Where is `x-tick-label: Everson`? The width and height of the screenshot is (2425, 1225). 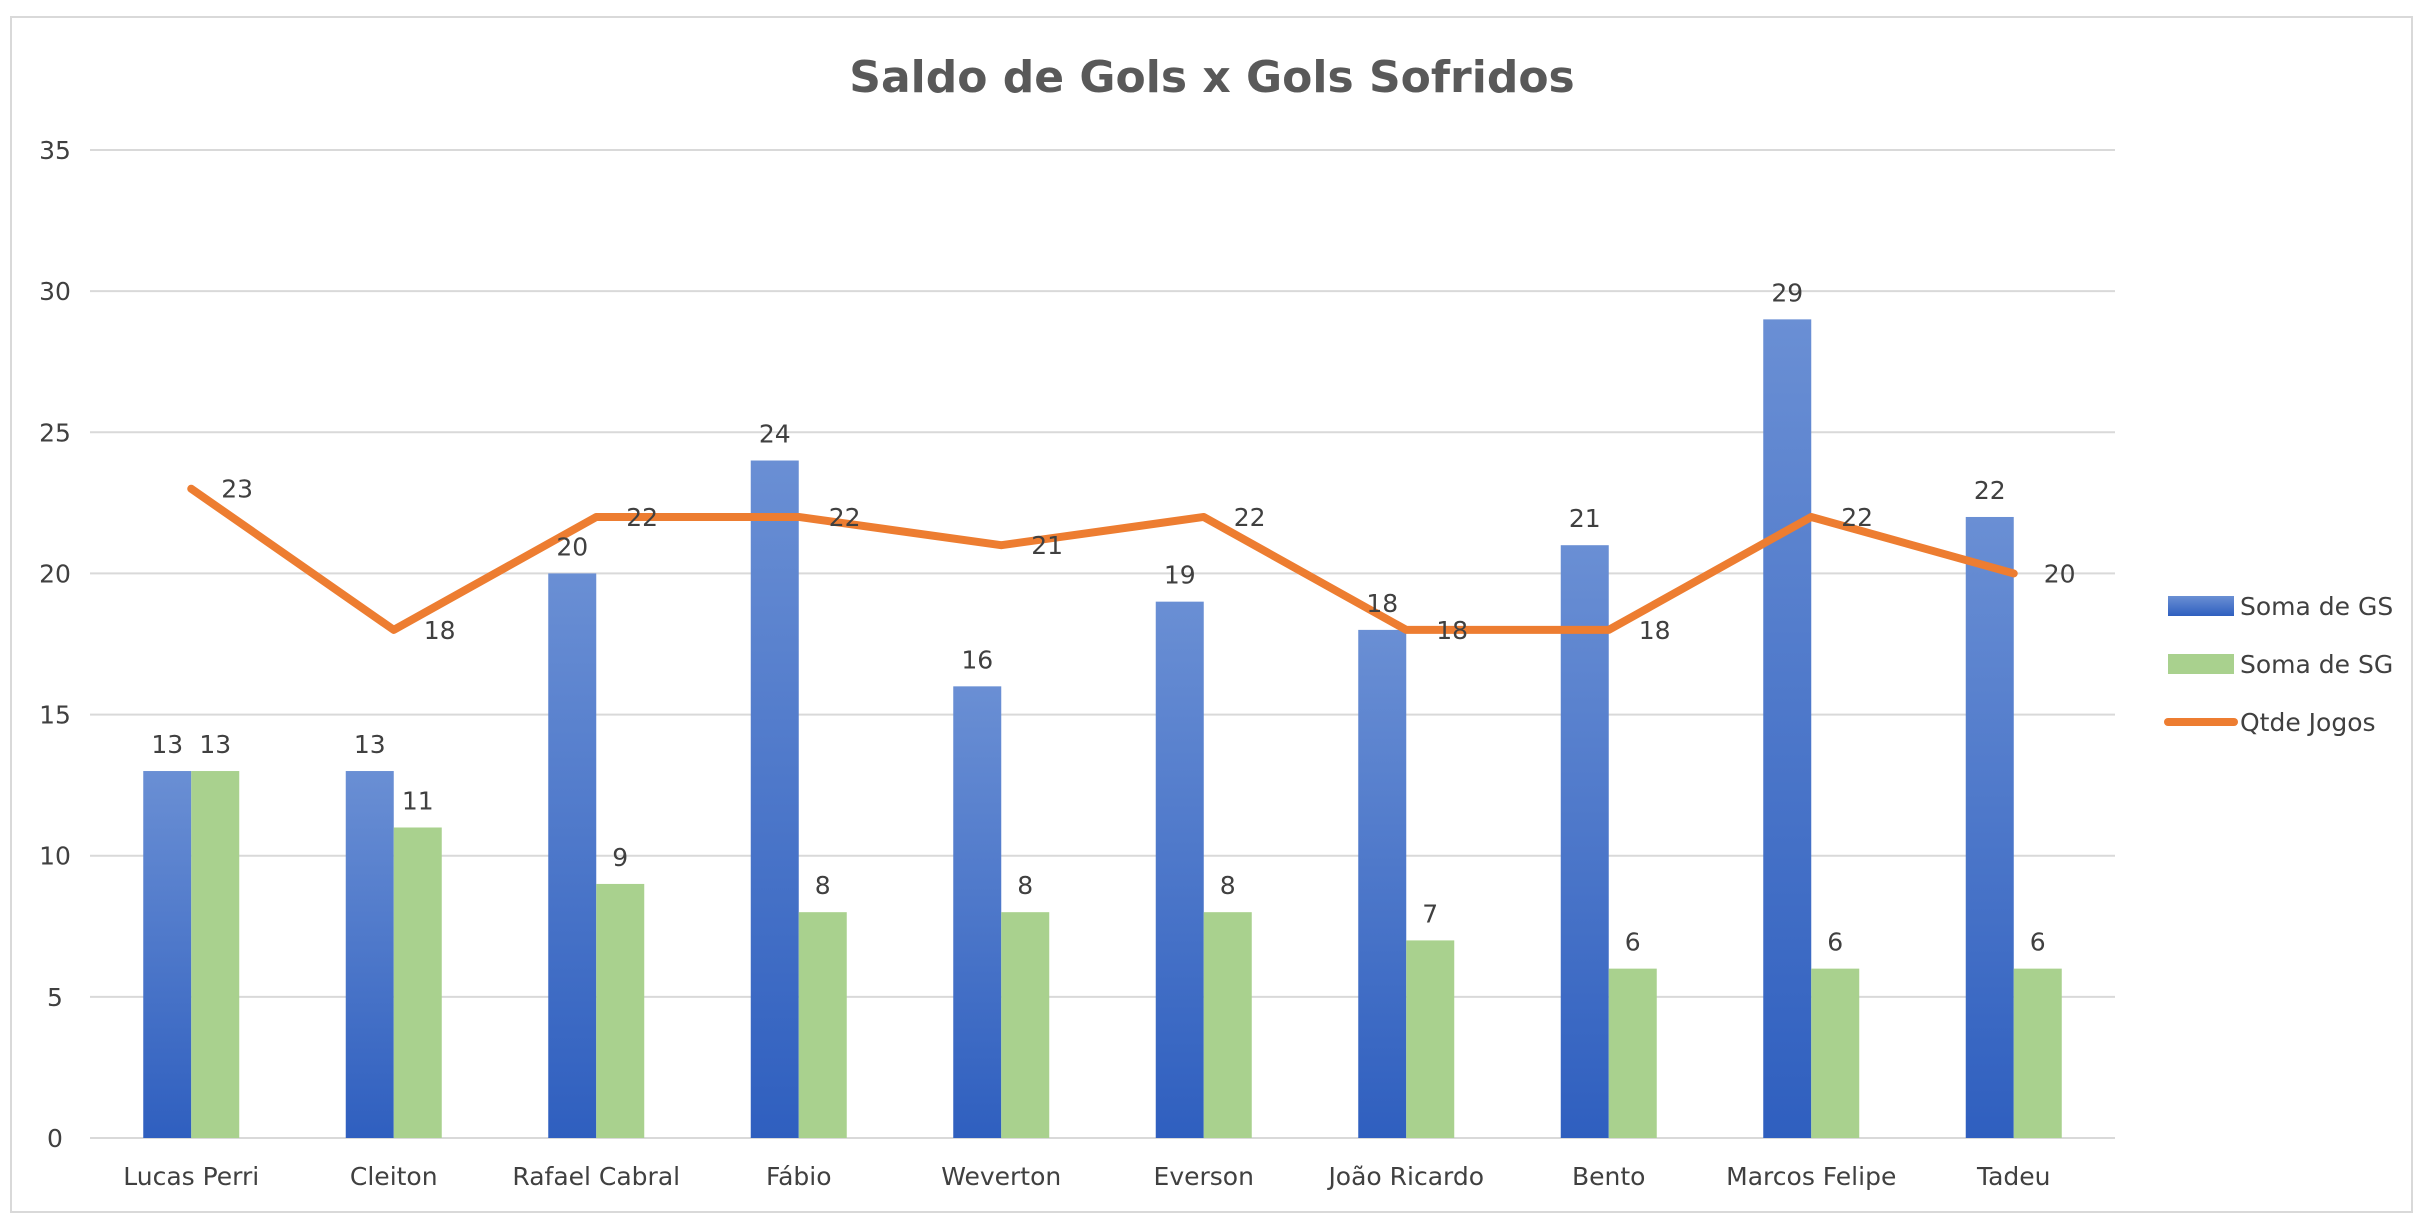
x-tick-label: Everson is located at coordinates (1204, 1176).